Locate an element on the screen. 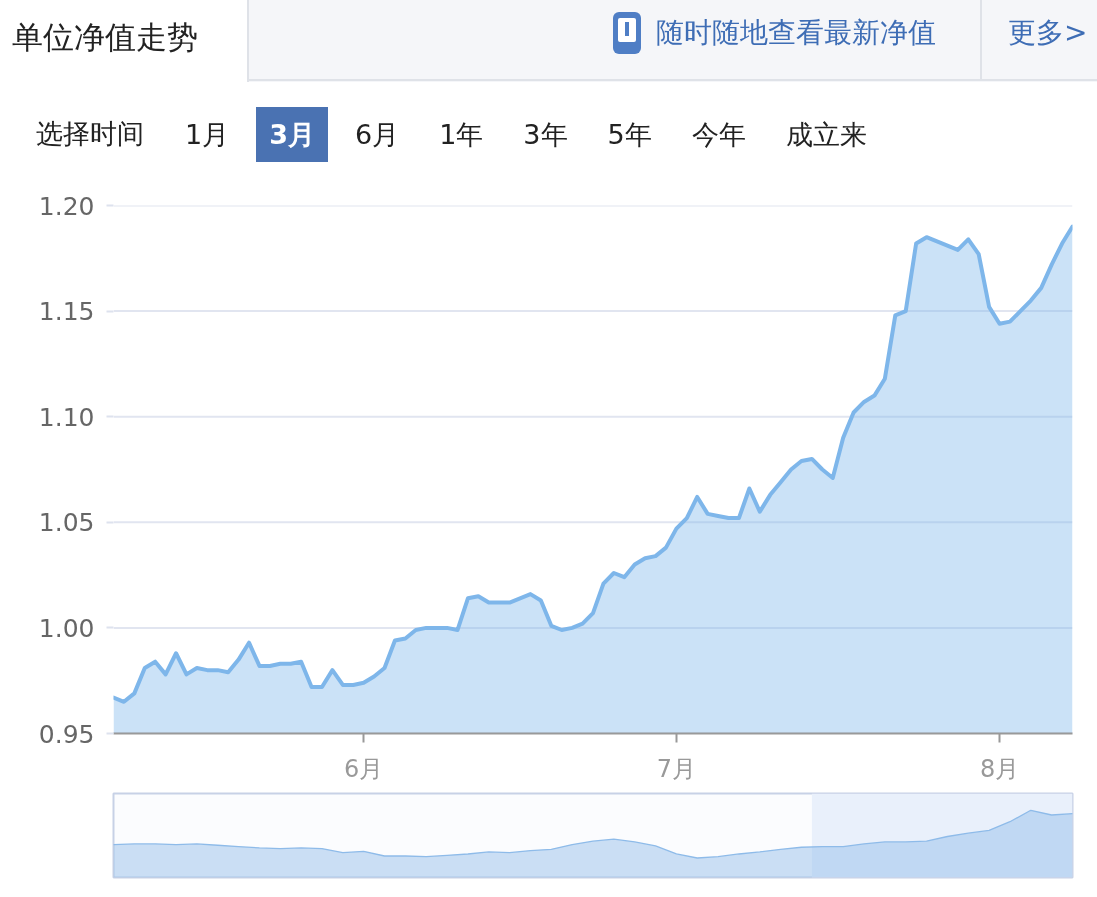  y-tick-label: 1.00 is located at coordinates (66, 628).